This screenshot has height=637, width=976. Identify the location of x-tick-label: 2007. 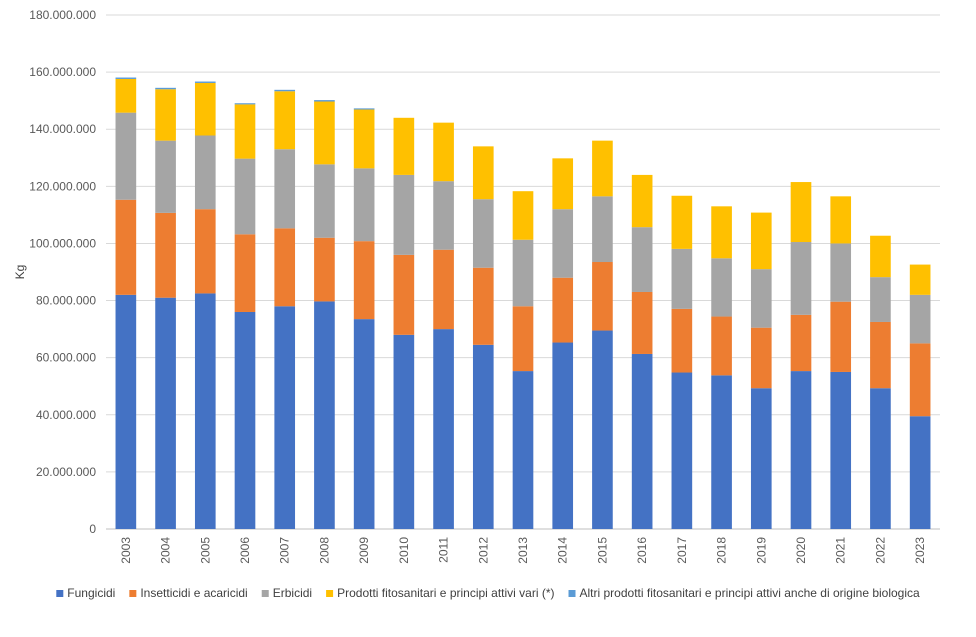
(285, 550).